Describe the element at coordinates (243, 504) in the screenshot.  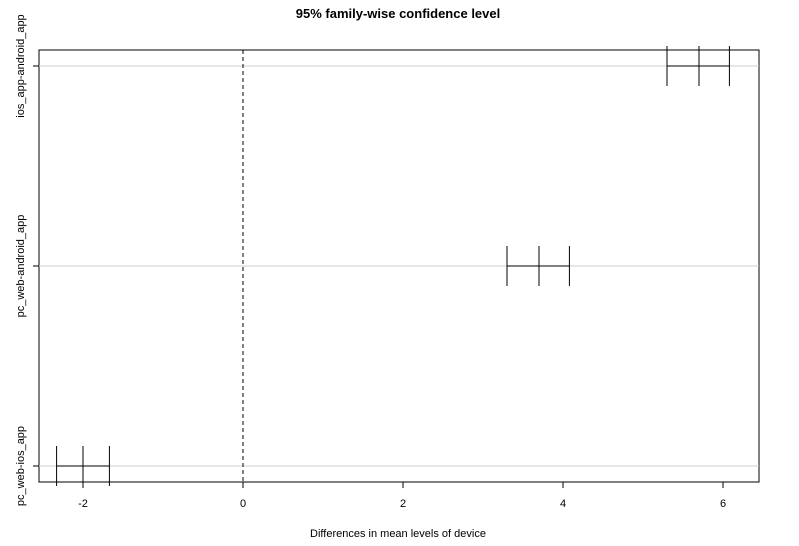
I see `x-tick-label: 0` at that location.